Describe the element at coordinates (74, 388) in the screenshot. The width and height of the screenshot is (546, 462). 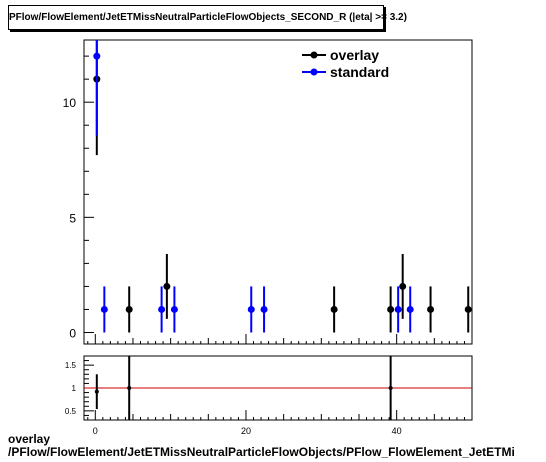
I see `ratio-y-tick-label: 1` at that location.